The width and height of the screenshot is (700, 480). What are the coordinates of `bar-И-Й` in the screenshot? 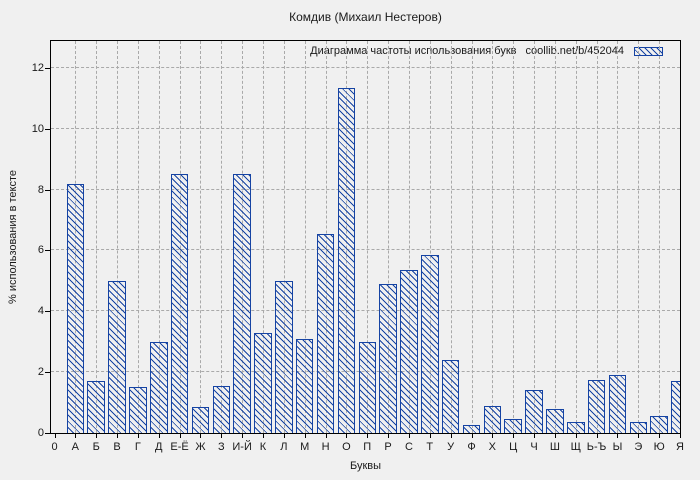 It's located at (242, 303).